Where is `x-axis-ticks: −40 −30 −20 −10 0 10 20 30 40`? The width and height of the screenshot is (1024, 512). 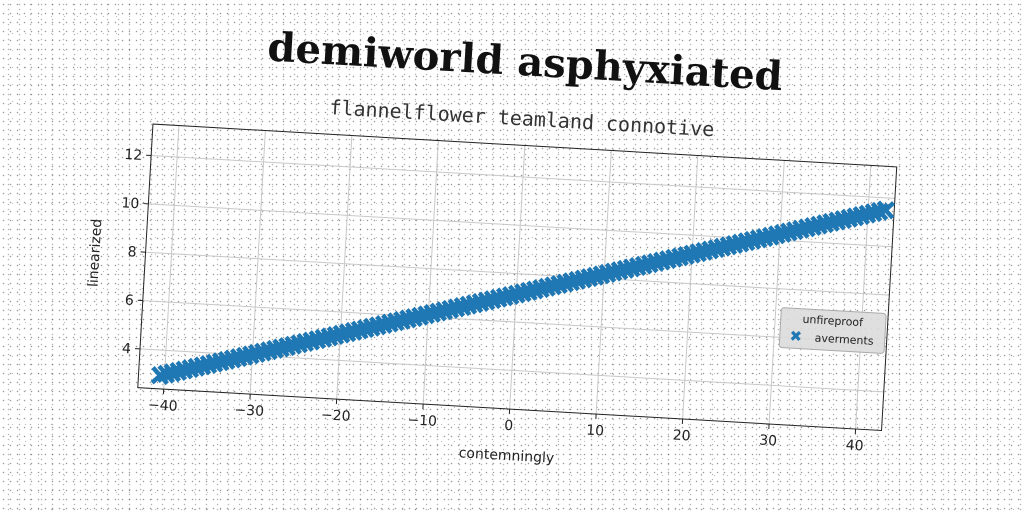 x-axis-ticks: −40 −30 −20 −10 0 10 20 30 40 is located at coordinates (506, 421).